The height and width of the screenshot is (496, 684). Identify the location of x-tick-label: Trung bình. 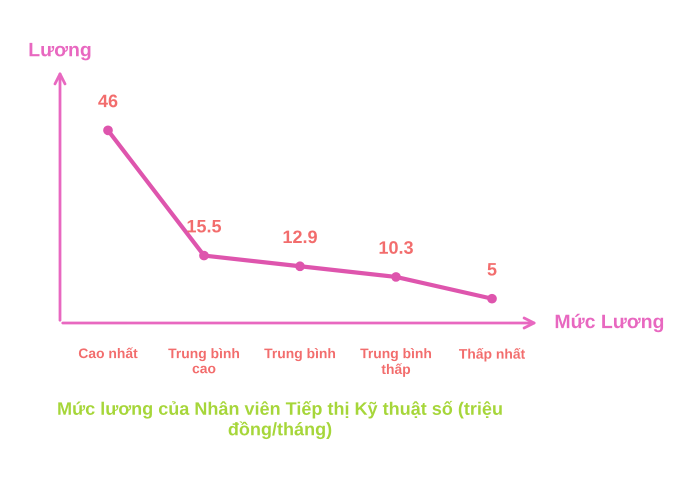
(300, 355).